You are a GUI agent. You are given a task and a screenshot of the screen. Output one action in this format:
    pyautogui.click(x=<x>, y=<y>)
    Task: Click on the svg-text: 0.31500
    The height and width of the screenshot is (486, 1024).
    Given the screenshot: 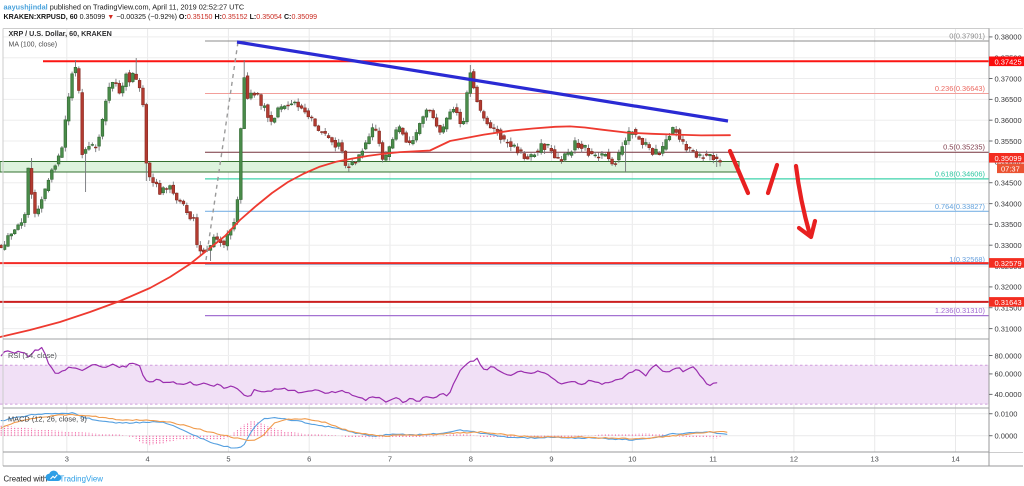 What is the action you would take?
    pyautogui.click(x=1008, y=308)
    